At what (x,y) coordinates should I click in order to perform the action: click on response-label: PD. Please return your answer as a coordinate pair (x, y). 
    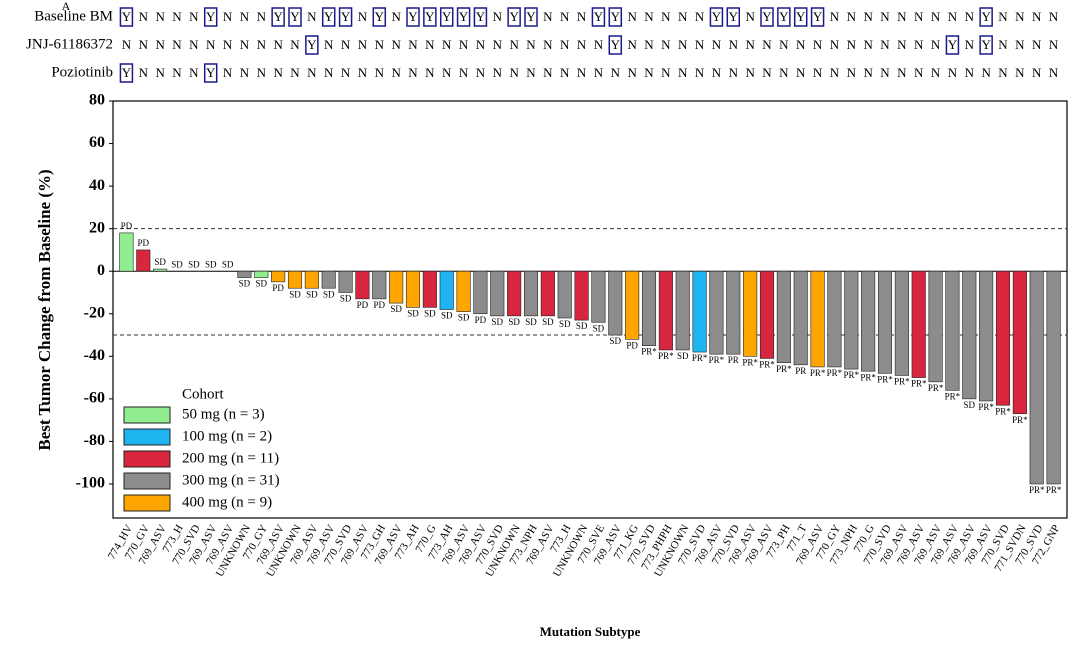
    Looking at the image, I should click on (127, 226).